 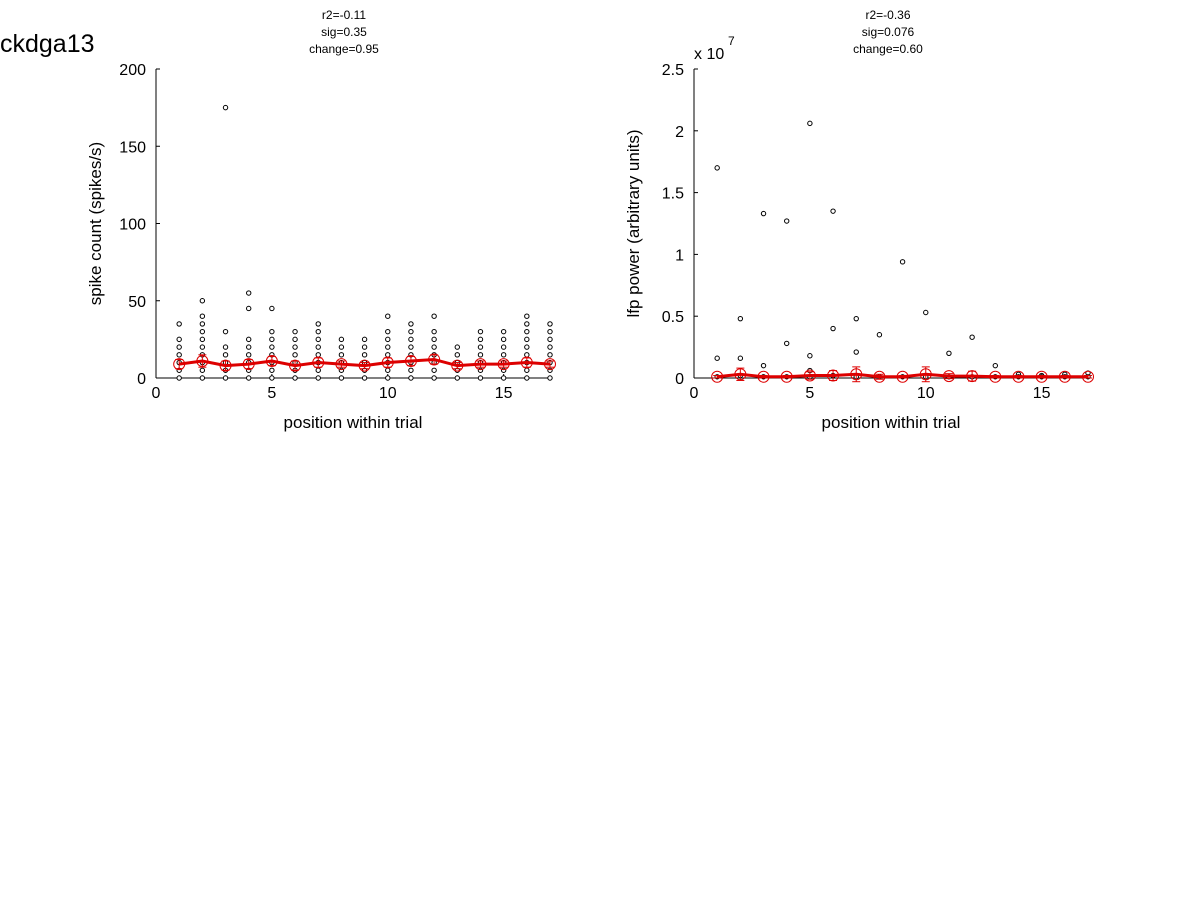 What do you see at coordinates (694, 393) in the screenshot?
I see `right-x-tick-label: 0` at bounding box center [694, 393].